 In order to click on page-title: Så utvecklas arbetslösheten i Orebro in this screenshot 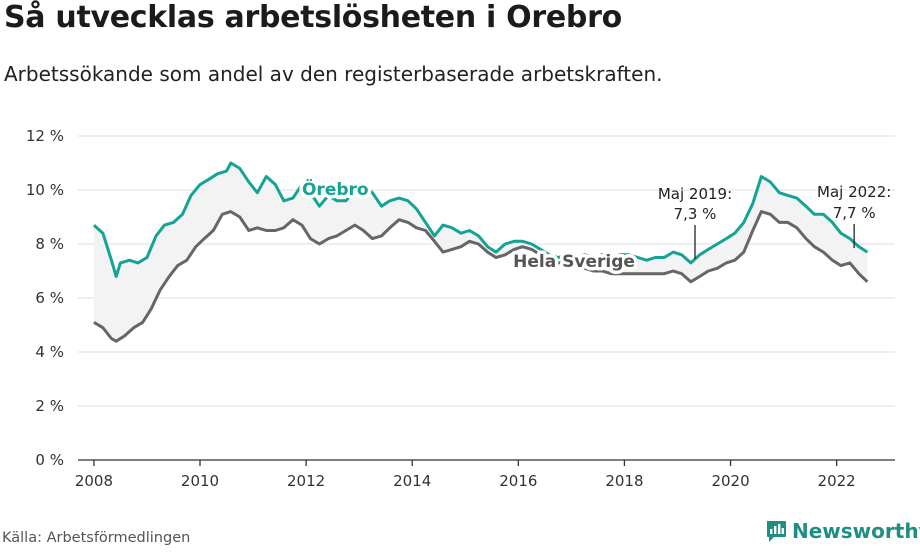, I will do `click(313, 17)`.